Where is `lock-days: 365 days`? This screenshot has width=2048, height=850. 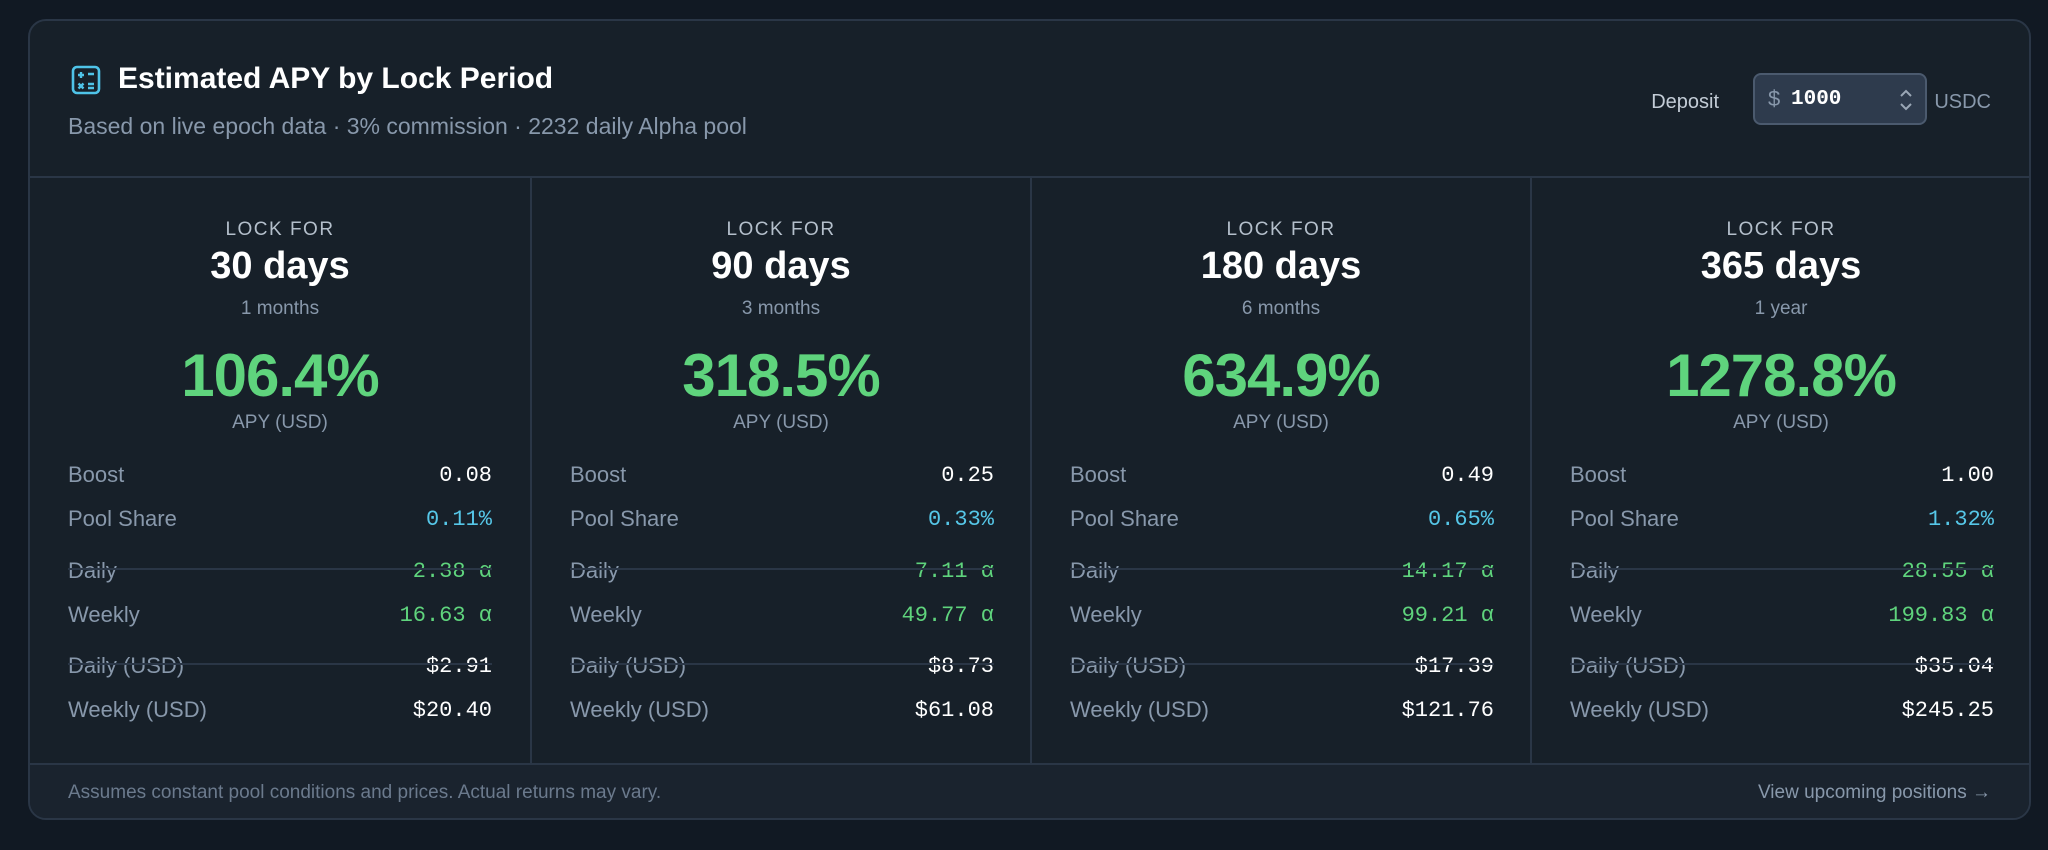 lock-days: 365 days is located at coordinates (1781, 266).